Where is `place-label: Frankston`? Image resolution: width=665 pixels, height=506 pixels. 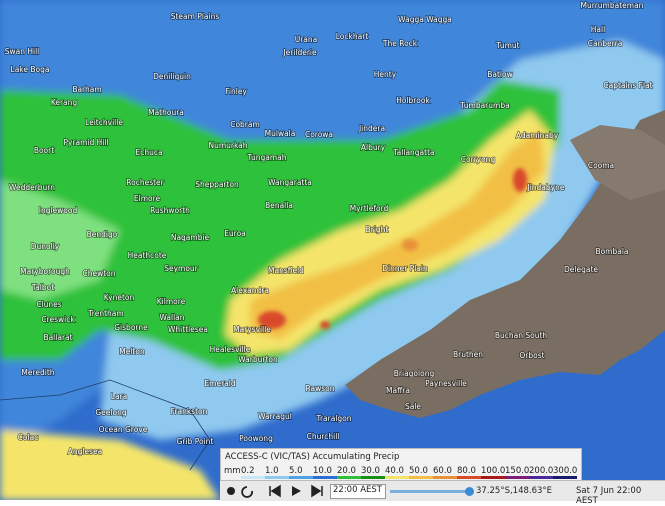 place-label: Frankston is located at coordinates (189, 411).